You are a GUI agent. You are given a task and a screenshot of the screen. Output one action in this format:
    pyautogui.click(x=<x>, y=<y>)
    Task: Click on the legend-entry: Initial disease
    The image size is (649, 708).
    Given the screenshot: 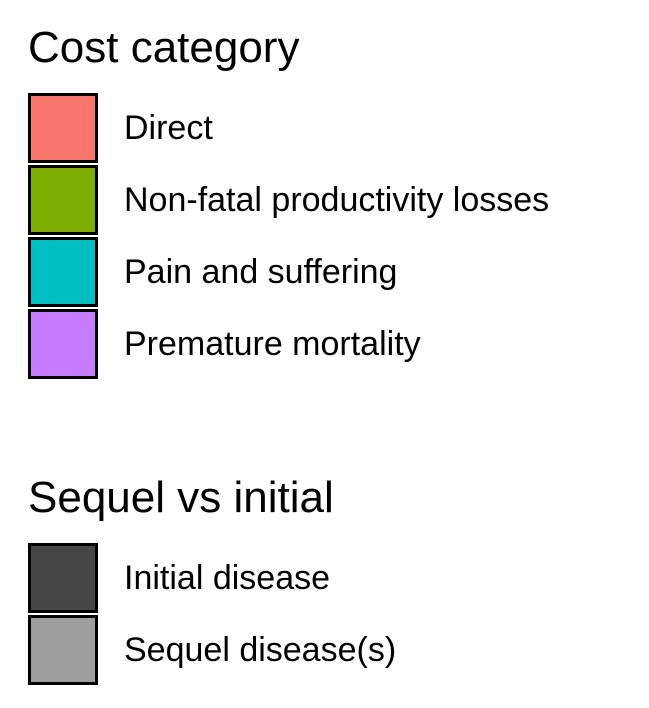 What is the action you would take?
    pyautogui.click(x=212, y=578)
    